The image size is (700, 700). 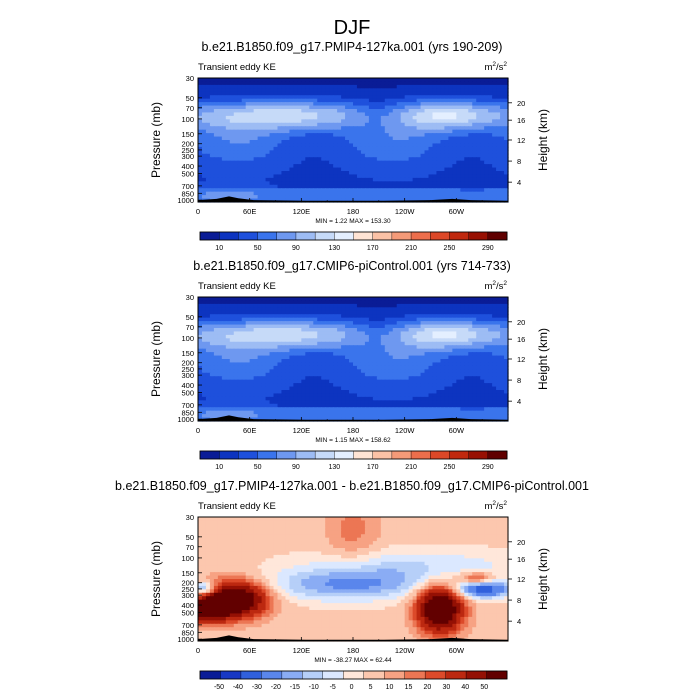 What do you see at coordinates (519, 621) in the screenshot?
I see `y-right-tick-label: 4` at bounding box center [519, 621].